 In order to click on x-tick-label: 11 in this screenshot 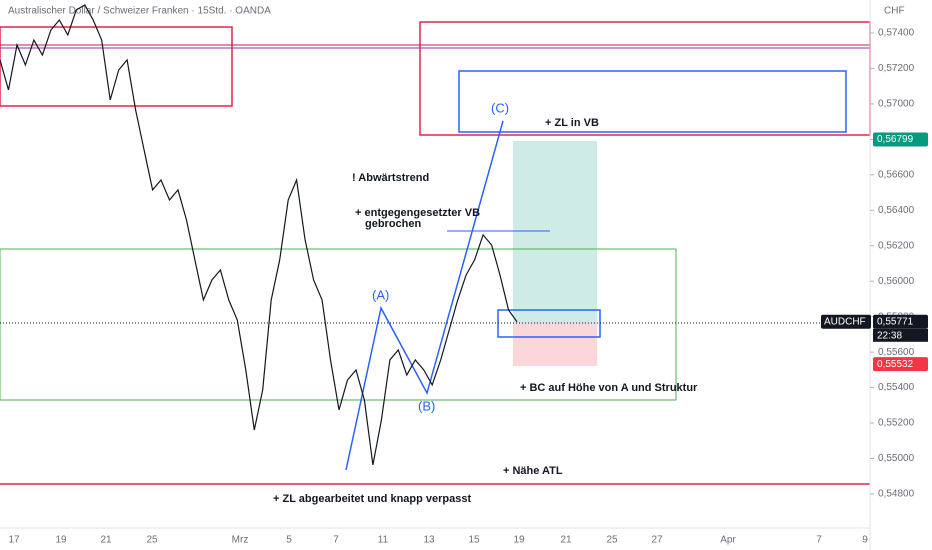, I will do `click(383, 540)`.